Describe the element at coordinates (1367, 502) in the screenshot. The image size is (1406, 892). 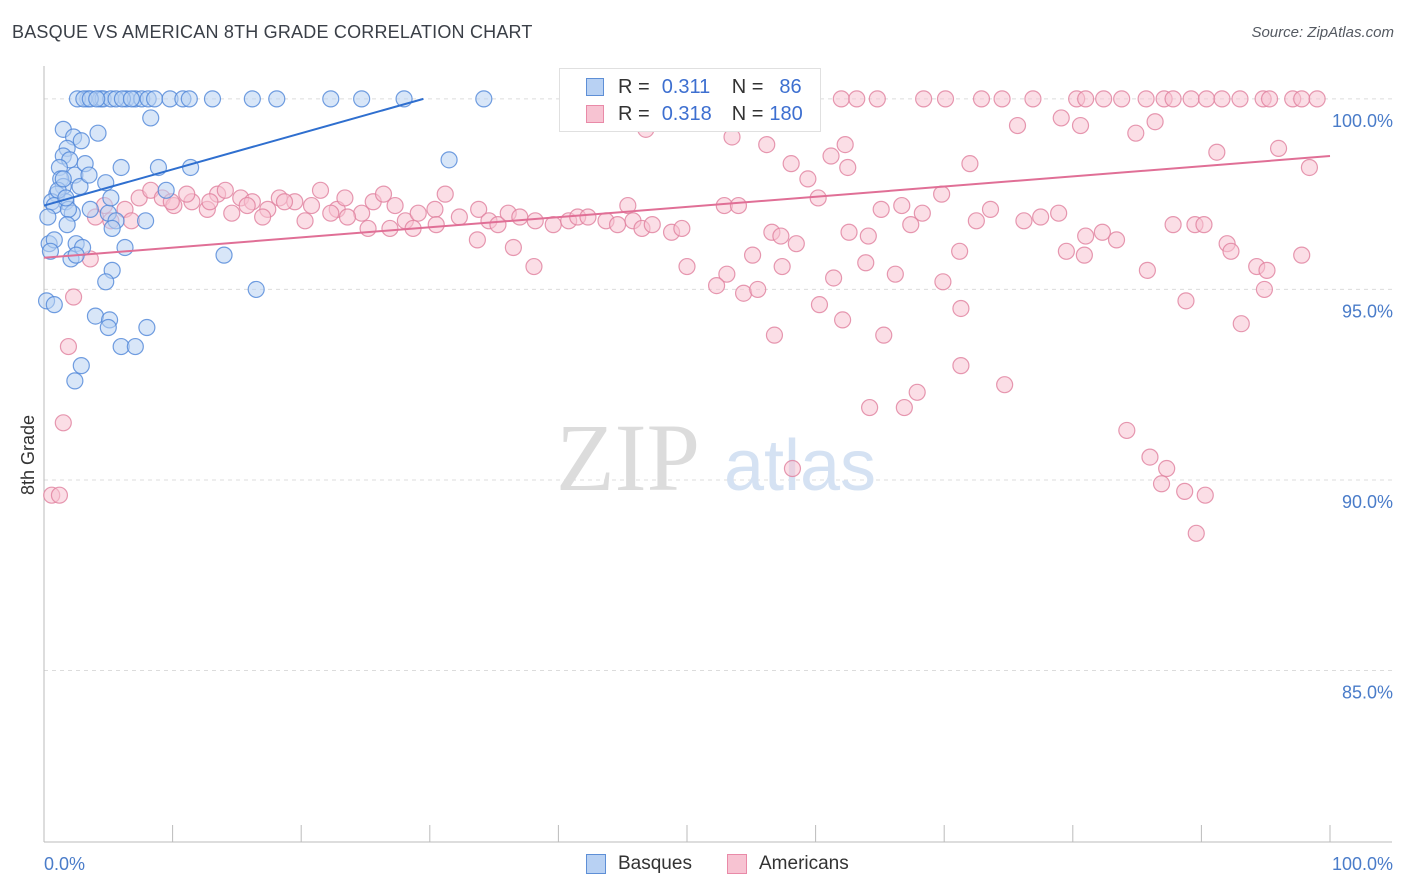
I see `y-tick-label: 90.0%` at that location.